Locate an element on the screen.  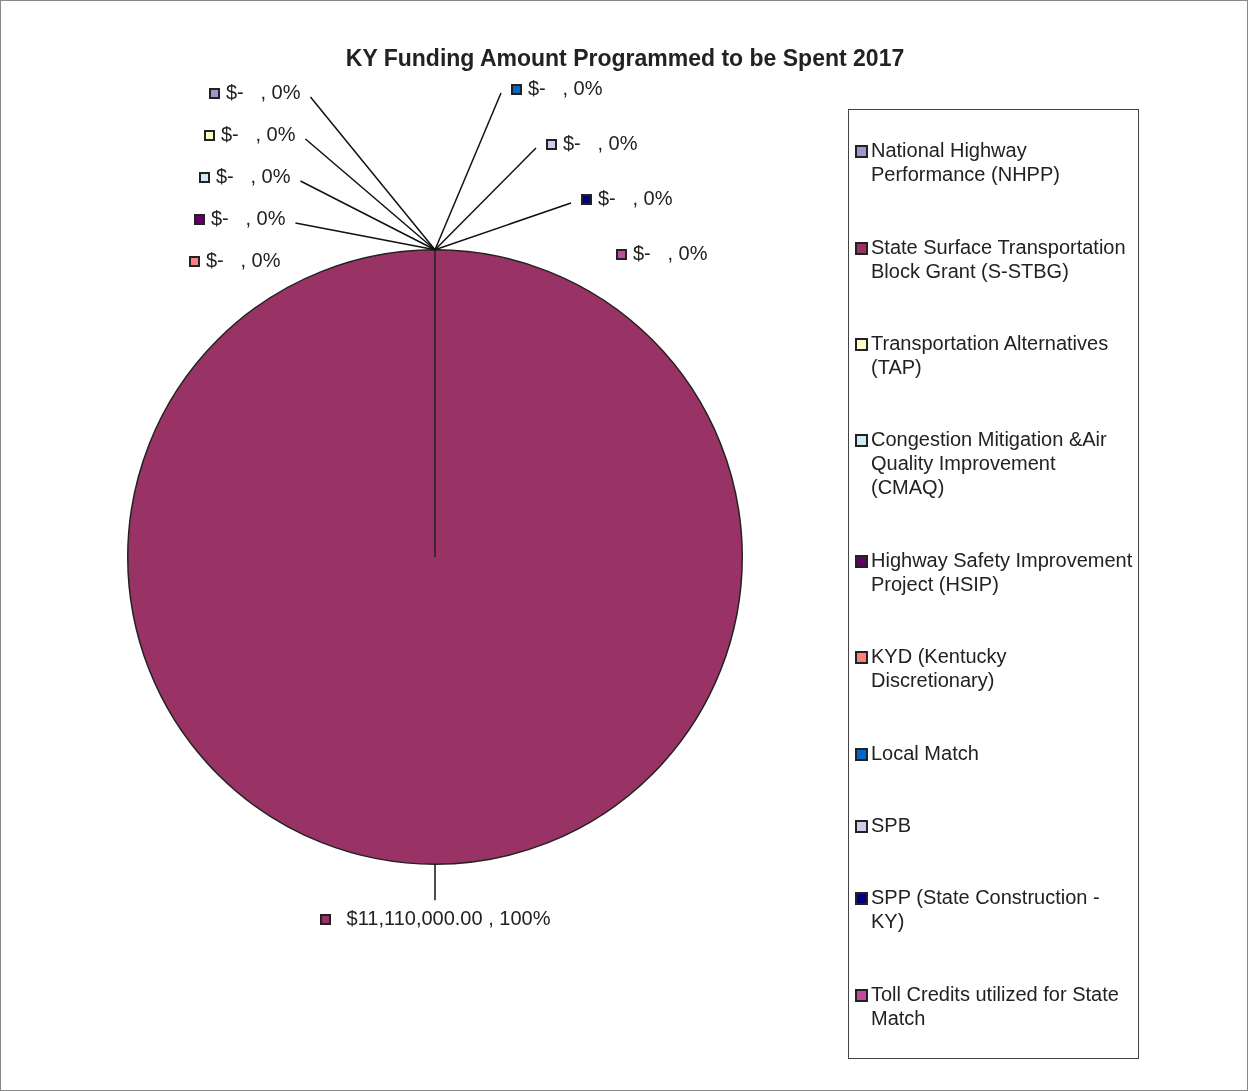
legend-label: Transportation Alternatives (TAP) is located at coordinates (990, 354).